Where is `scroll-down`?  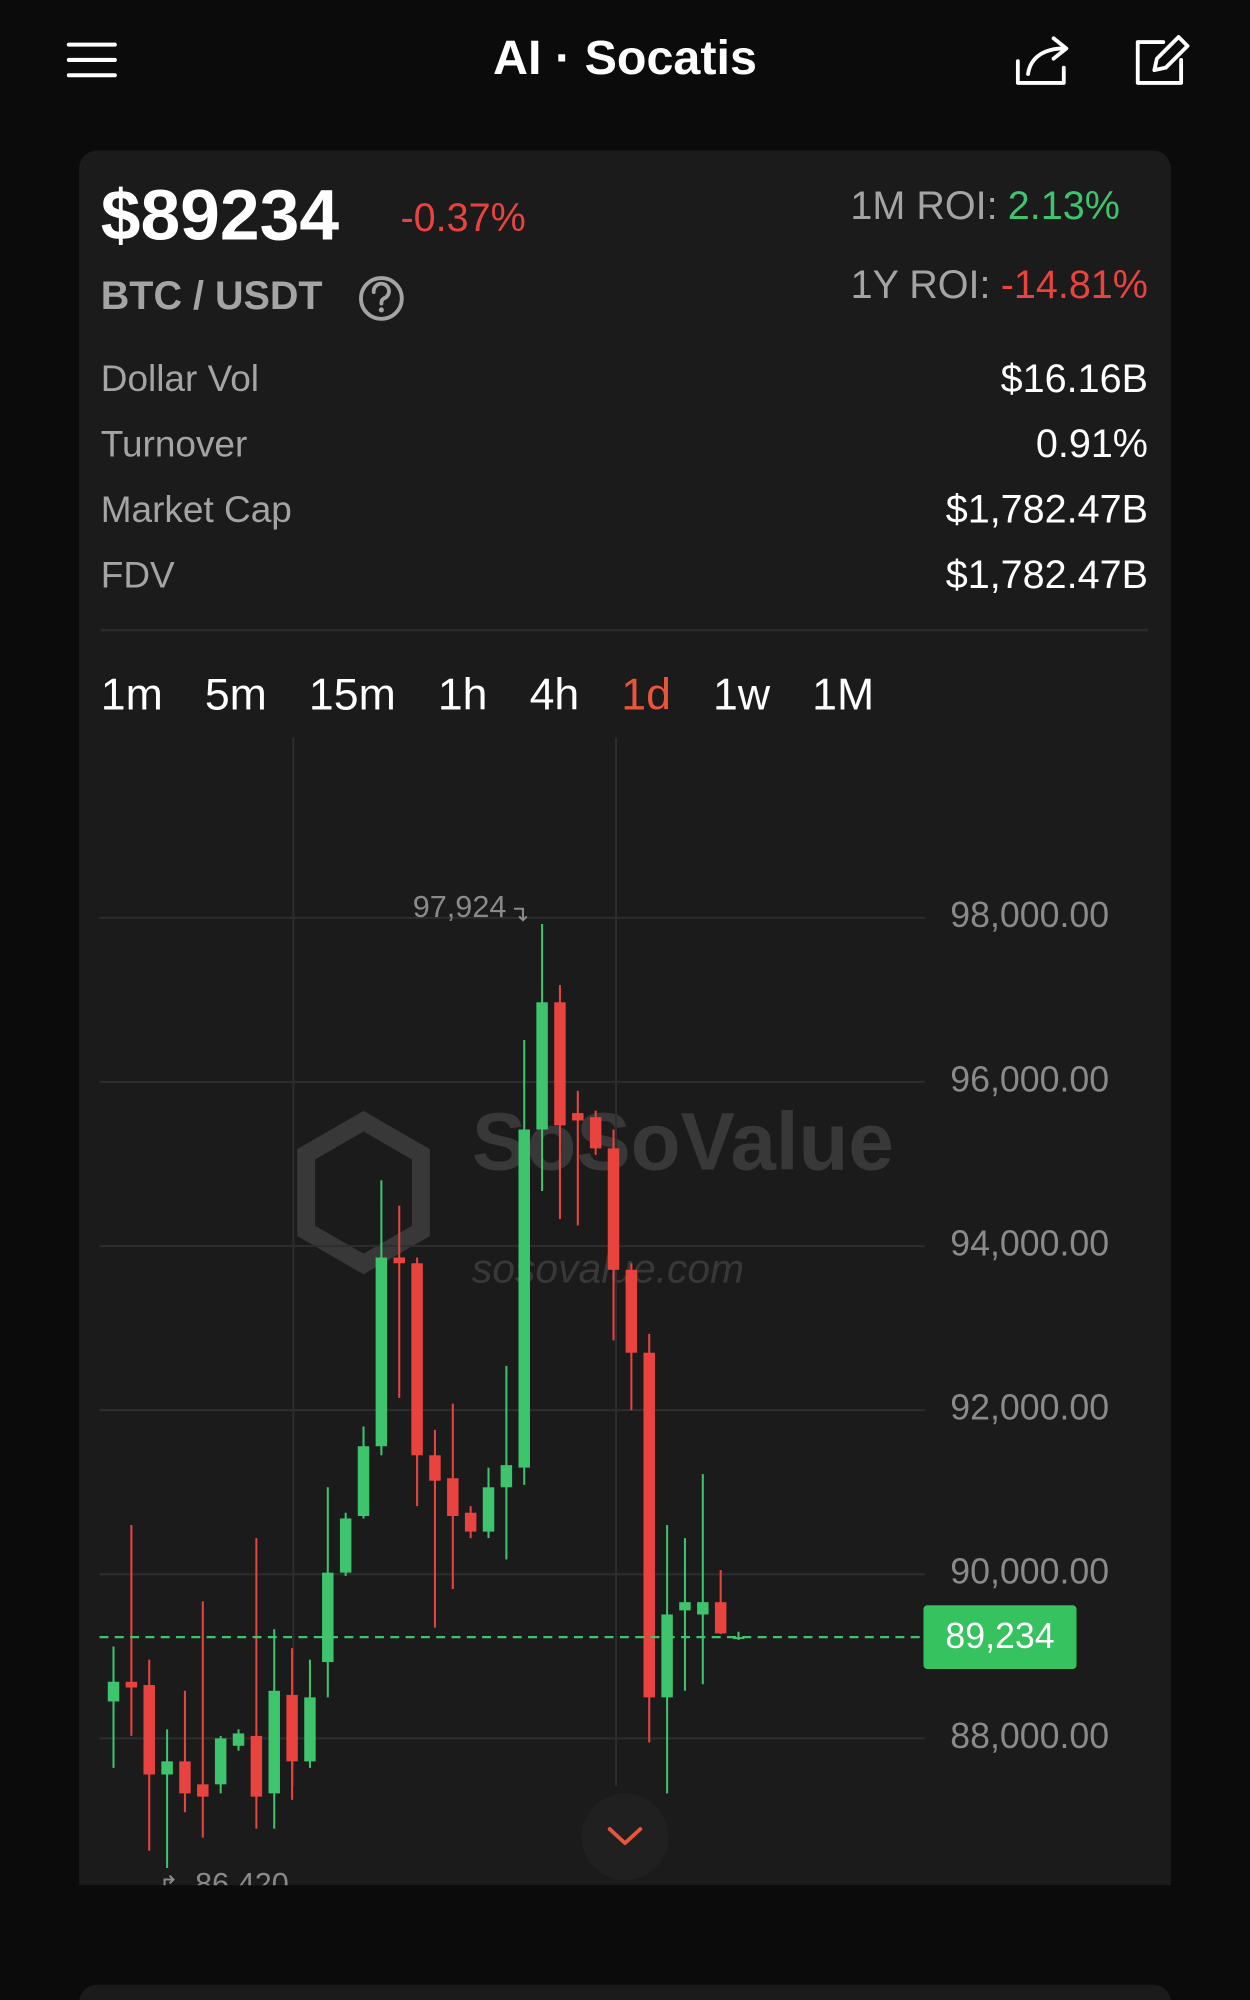 scroll-down is located at coordinates (625, 1837).